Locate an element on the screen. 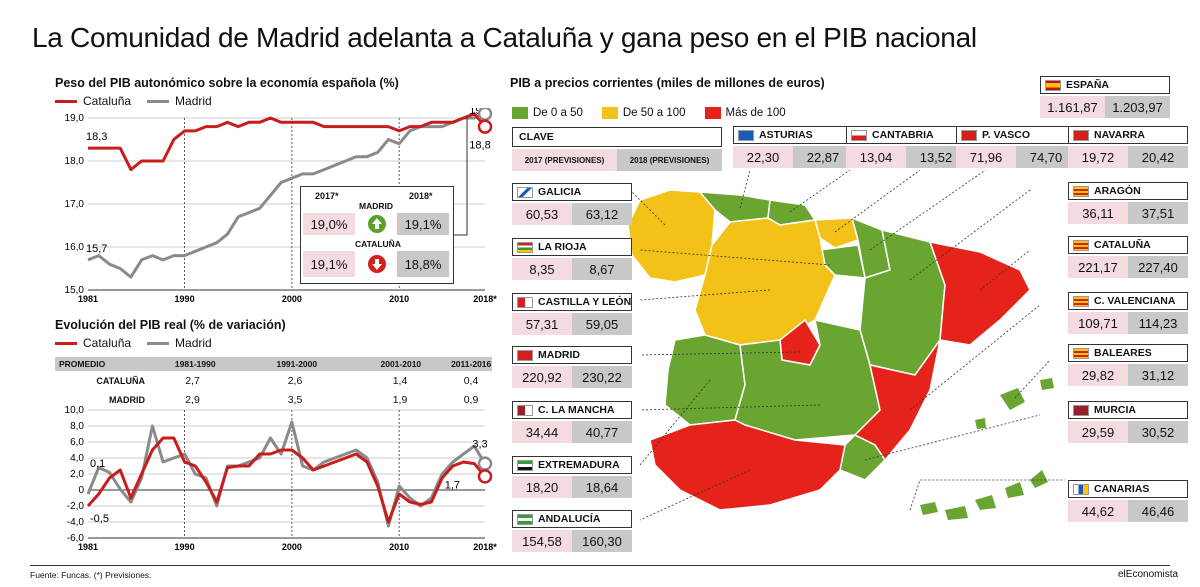 The height and width of the screenshot is (587, 1200). madrid-flag-icon is located at coordinates (525, 355).